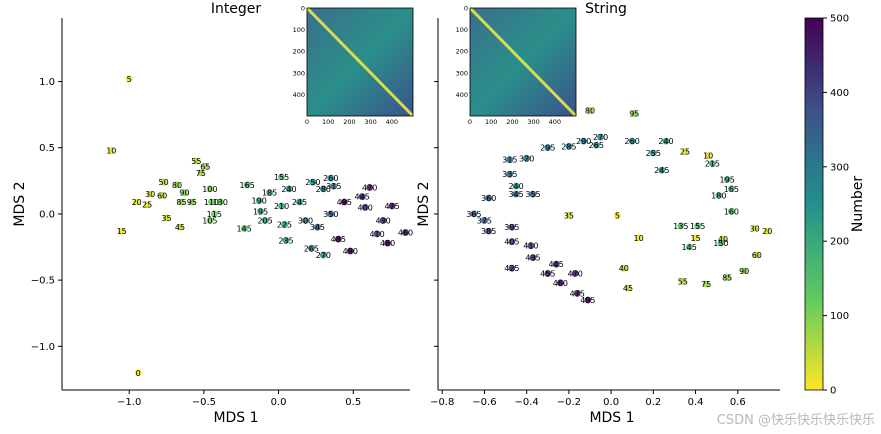 This screenshot has width=881, height=434. Describe the element at coordinates (305, 221) in the screenshot. I see `point-label: 300` at that location.